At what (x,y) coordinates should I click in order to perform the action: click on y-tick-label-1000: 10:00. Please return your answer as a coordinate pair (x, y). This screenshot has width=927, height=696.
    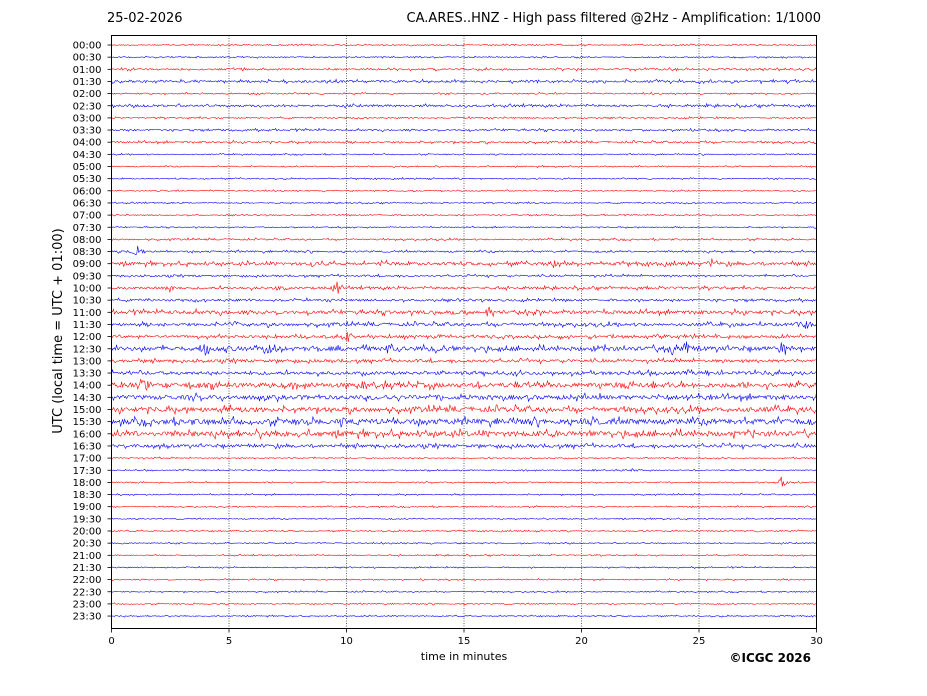
    Looking at the image, I should click on (87, 289).